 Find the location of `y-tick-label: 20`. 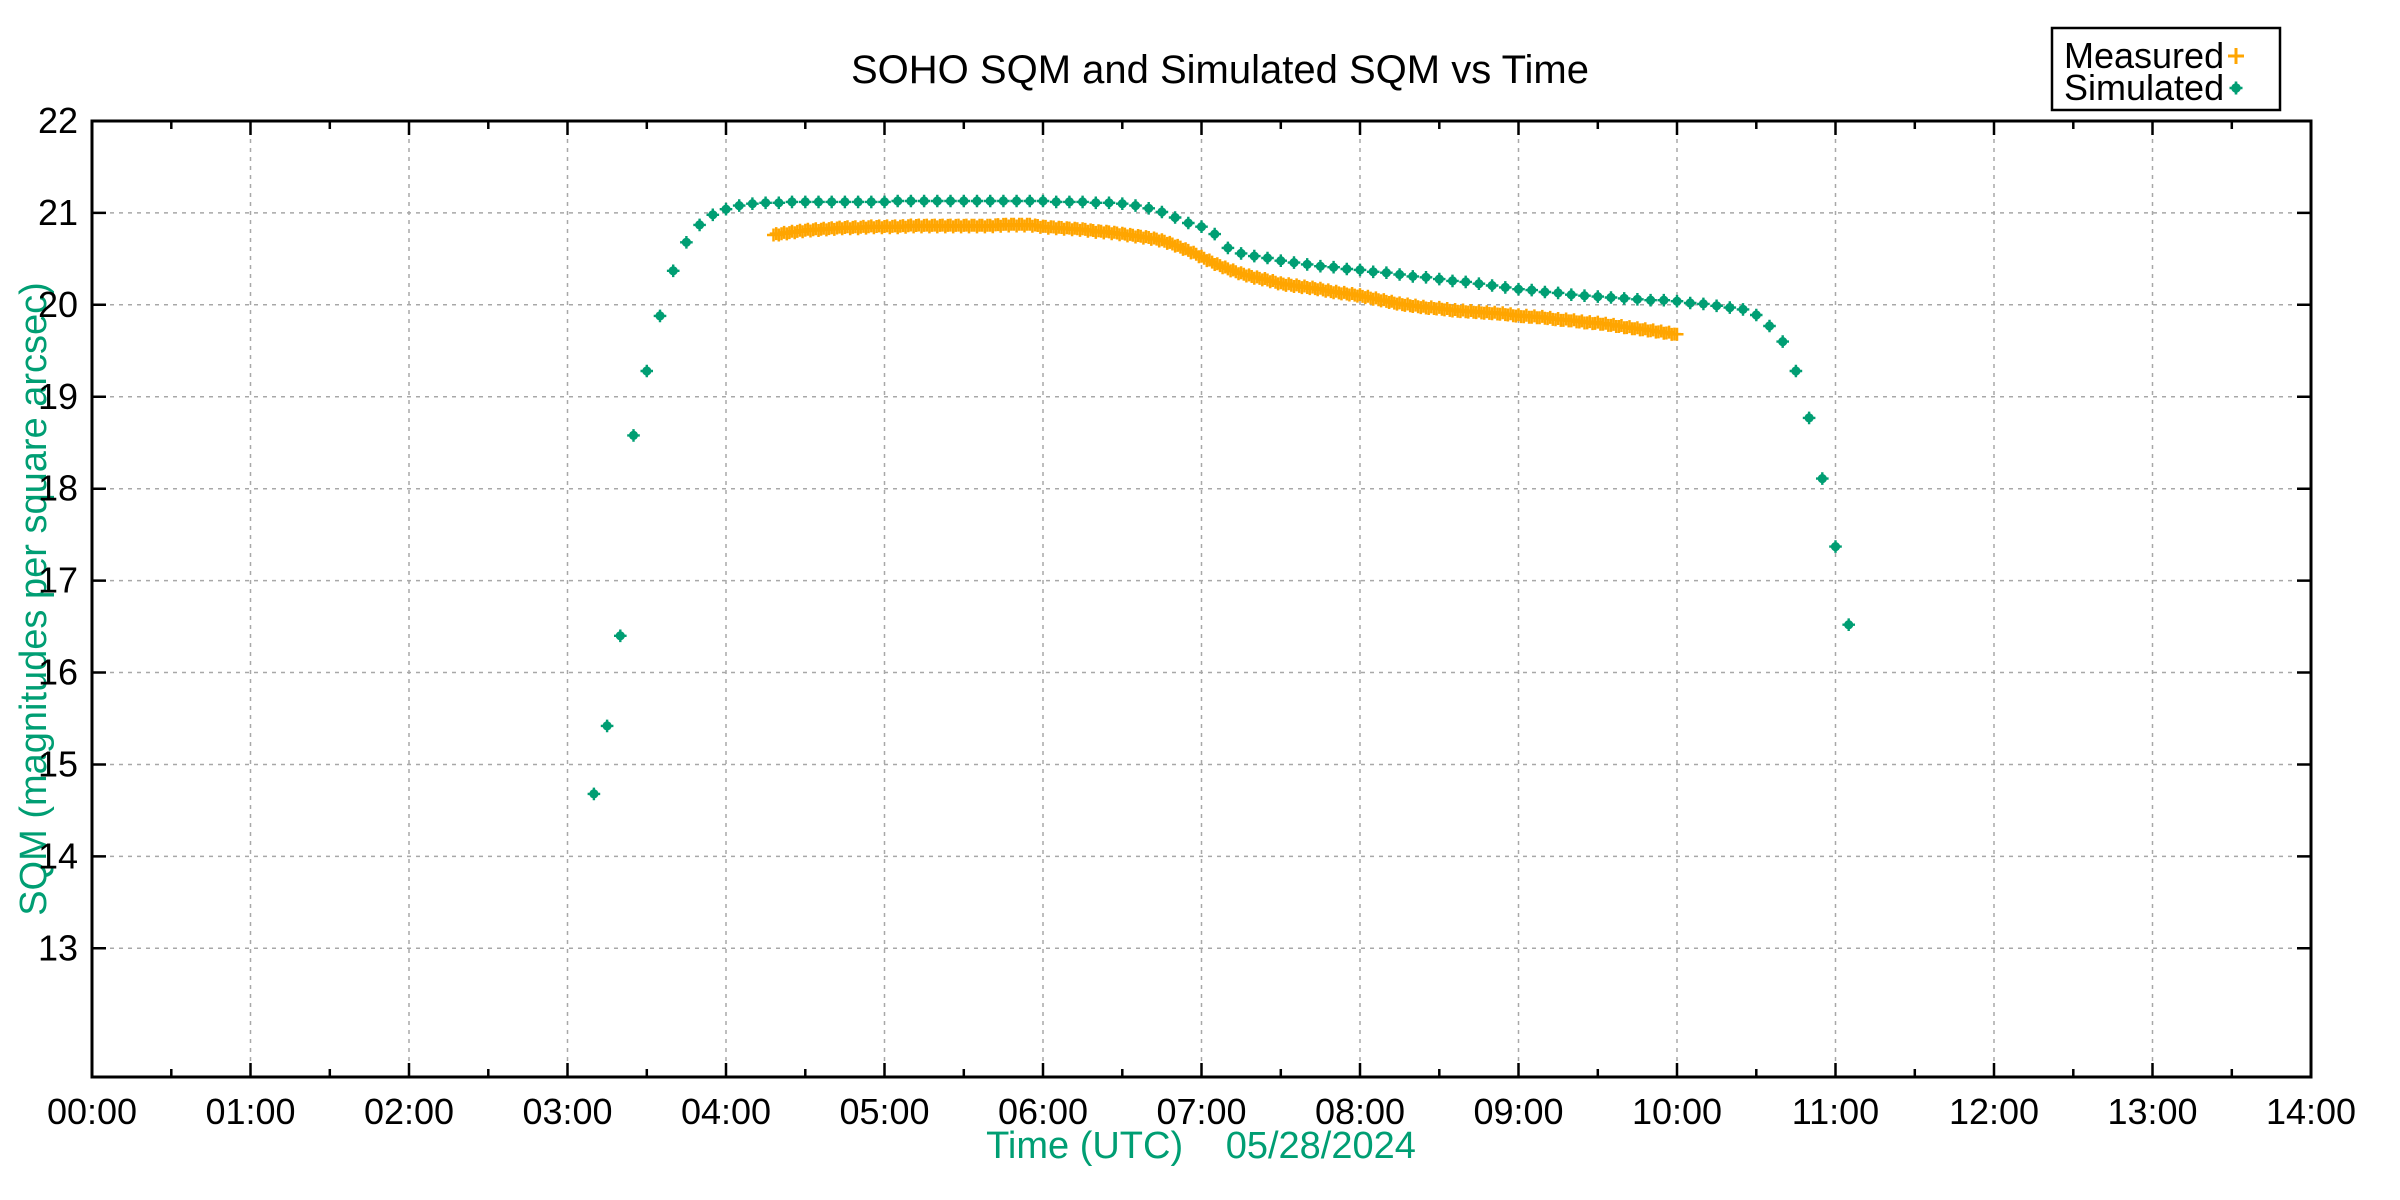

y-tick-label: 20 is located at coordinates (58, 304).